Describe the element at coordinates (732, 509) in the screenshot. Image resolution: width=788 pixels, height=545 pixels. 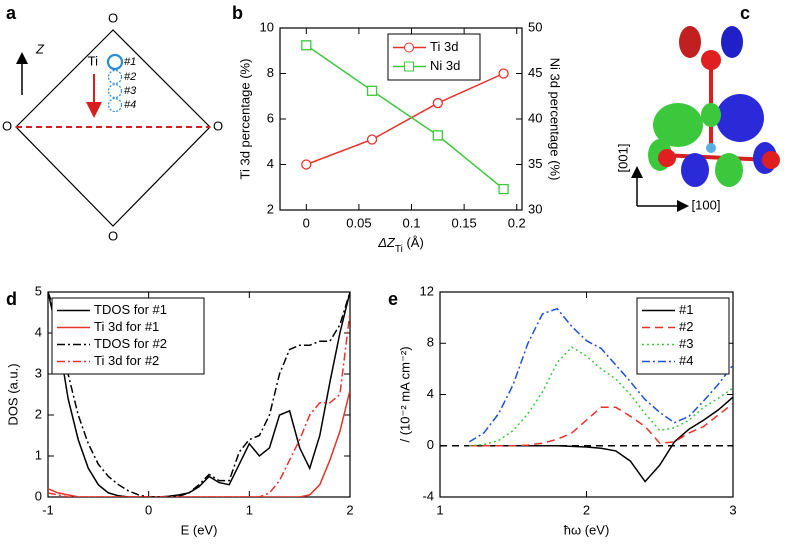
I see `x-tick-label: 3` at that location.